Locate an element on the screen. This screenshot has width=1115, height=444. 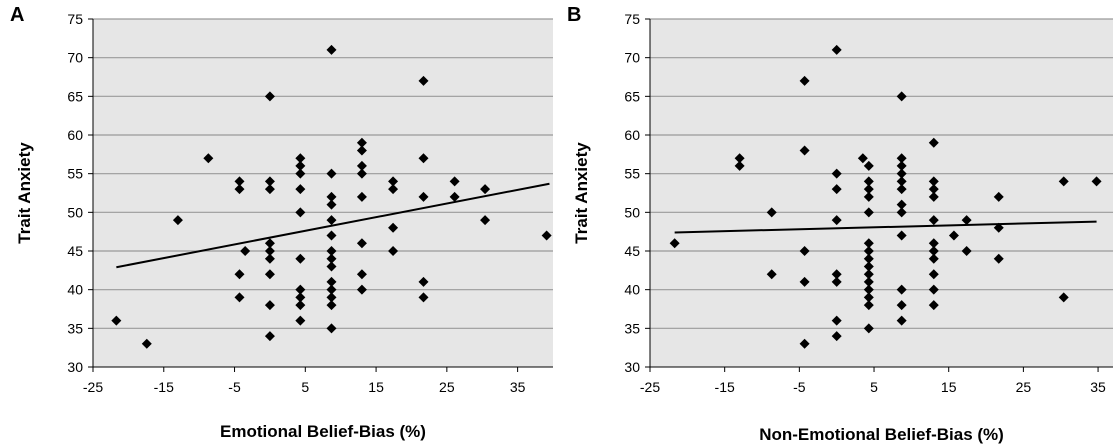
trendline is located at coordinates (885, 227).